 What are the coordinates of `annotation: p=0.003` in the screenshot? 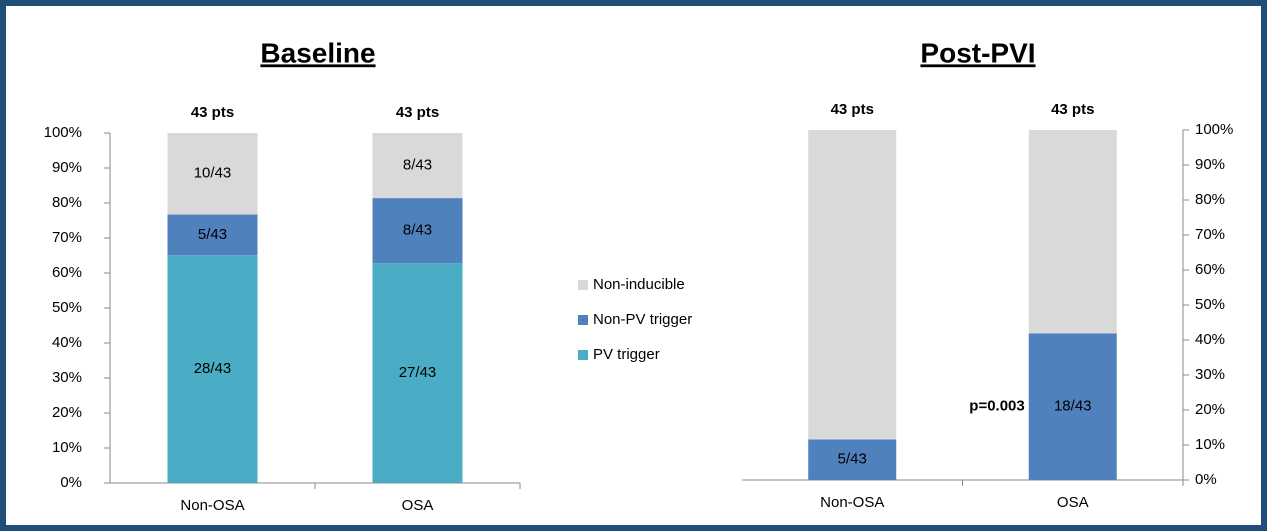 It's located at (996, 406).